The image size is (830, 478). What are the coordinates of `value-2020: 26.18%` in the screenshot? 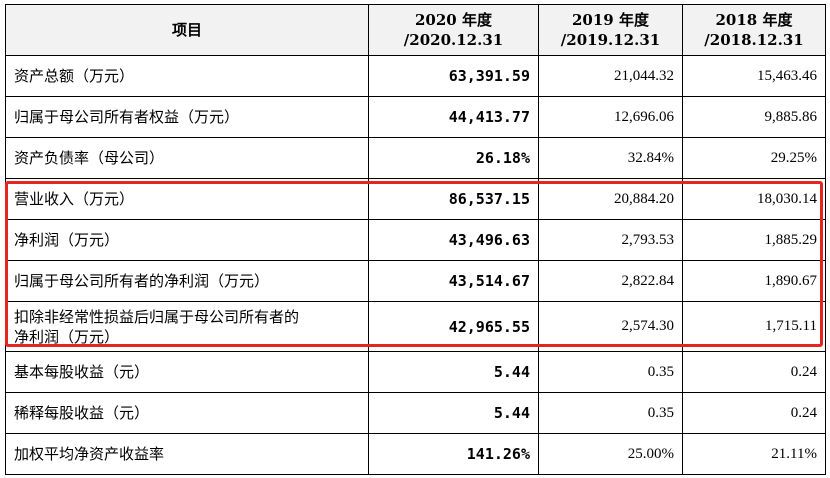 It's located at (453, 158).